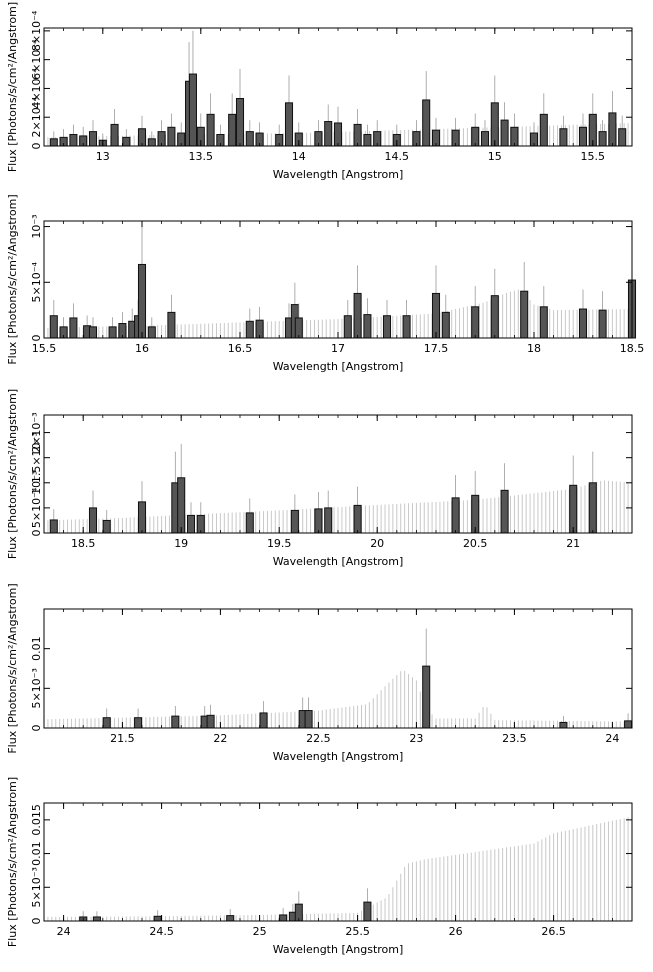 The image size is (653, 972). I want to click on x-tick-label: 19, so click(181, 543).